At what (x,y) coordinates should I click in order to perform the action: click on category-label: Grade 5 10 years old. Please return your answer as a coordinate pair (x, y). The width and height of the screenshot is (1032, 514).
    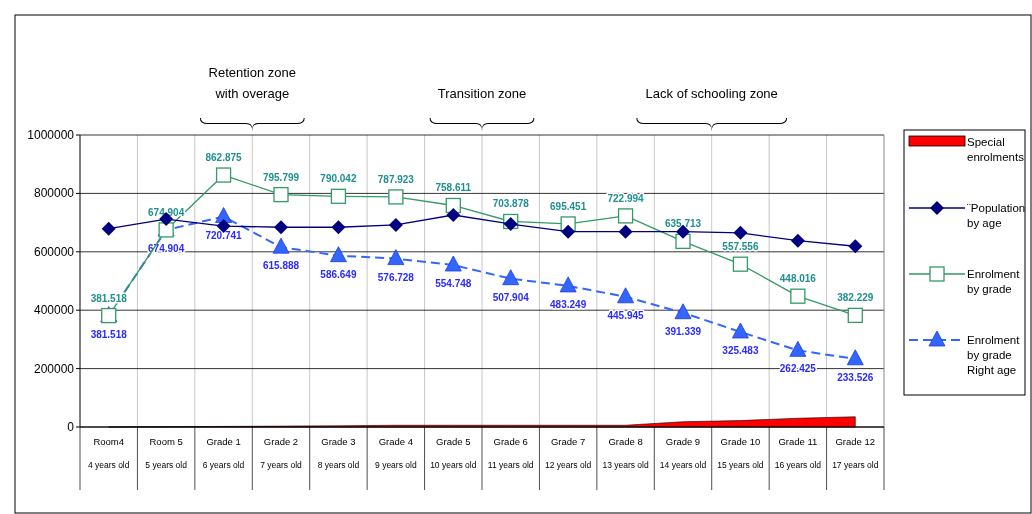
    Looking at the image, I should click on (453, 453).